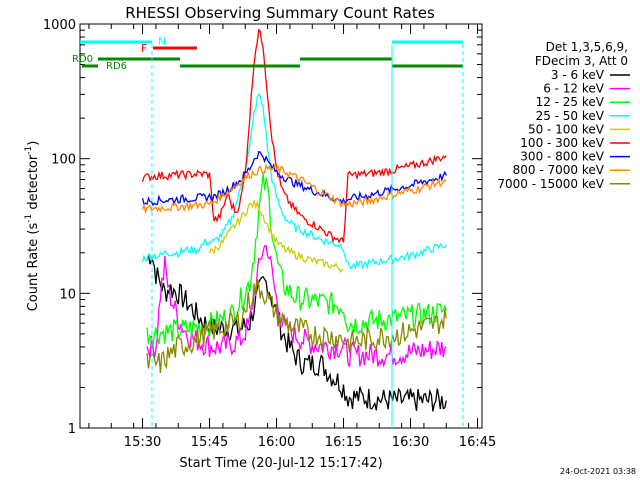 The image size is (640, 480). Describe the element at coordinates (33, 143) in the screenshot. I see `y-label-part-3: )` at that location.